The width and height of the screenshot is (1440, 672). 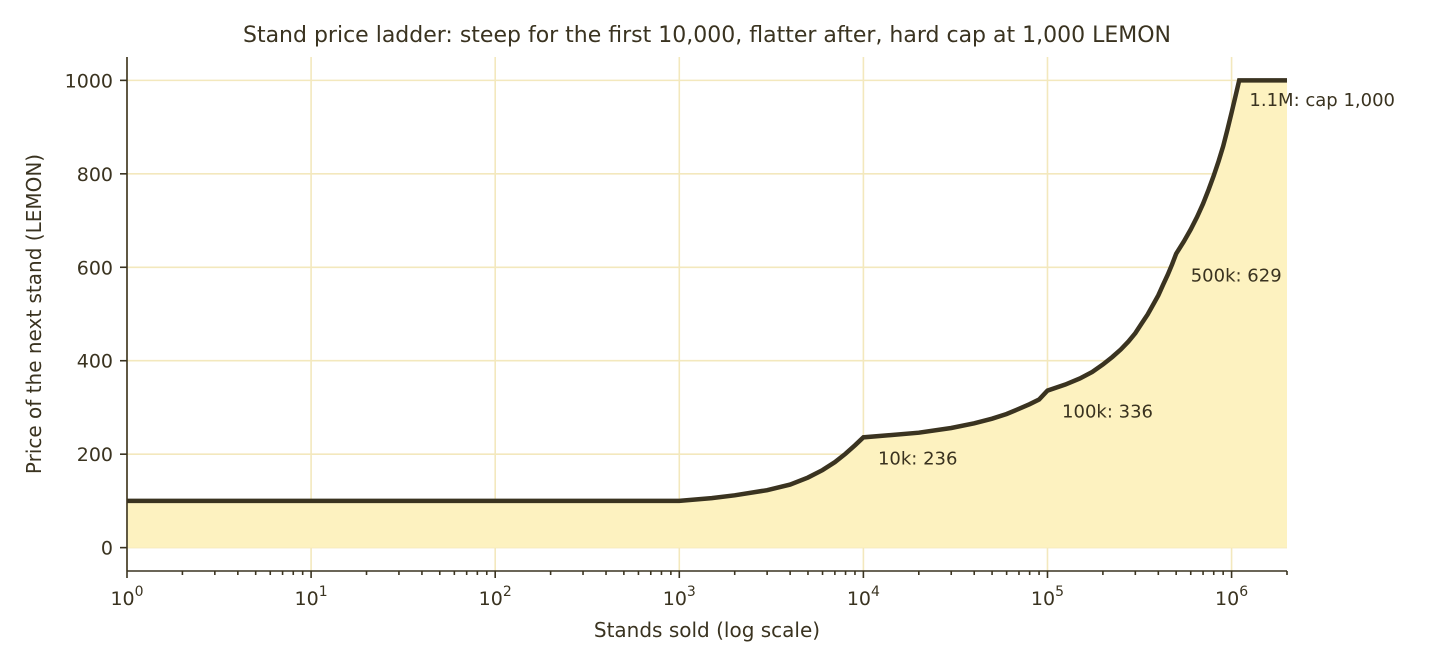 What do you see at coordinates (863, 597) in the screenshot?
I see `x-tick-label: 10⁴` at bounding box center [863, 597].